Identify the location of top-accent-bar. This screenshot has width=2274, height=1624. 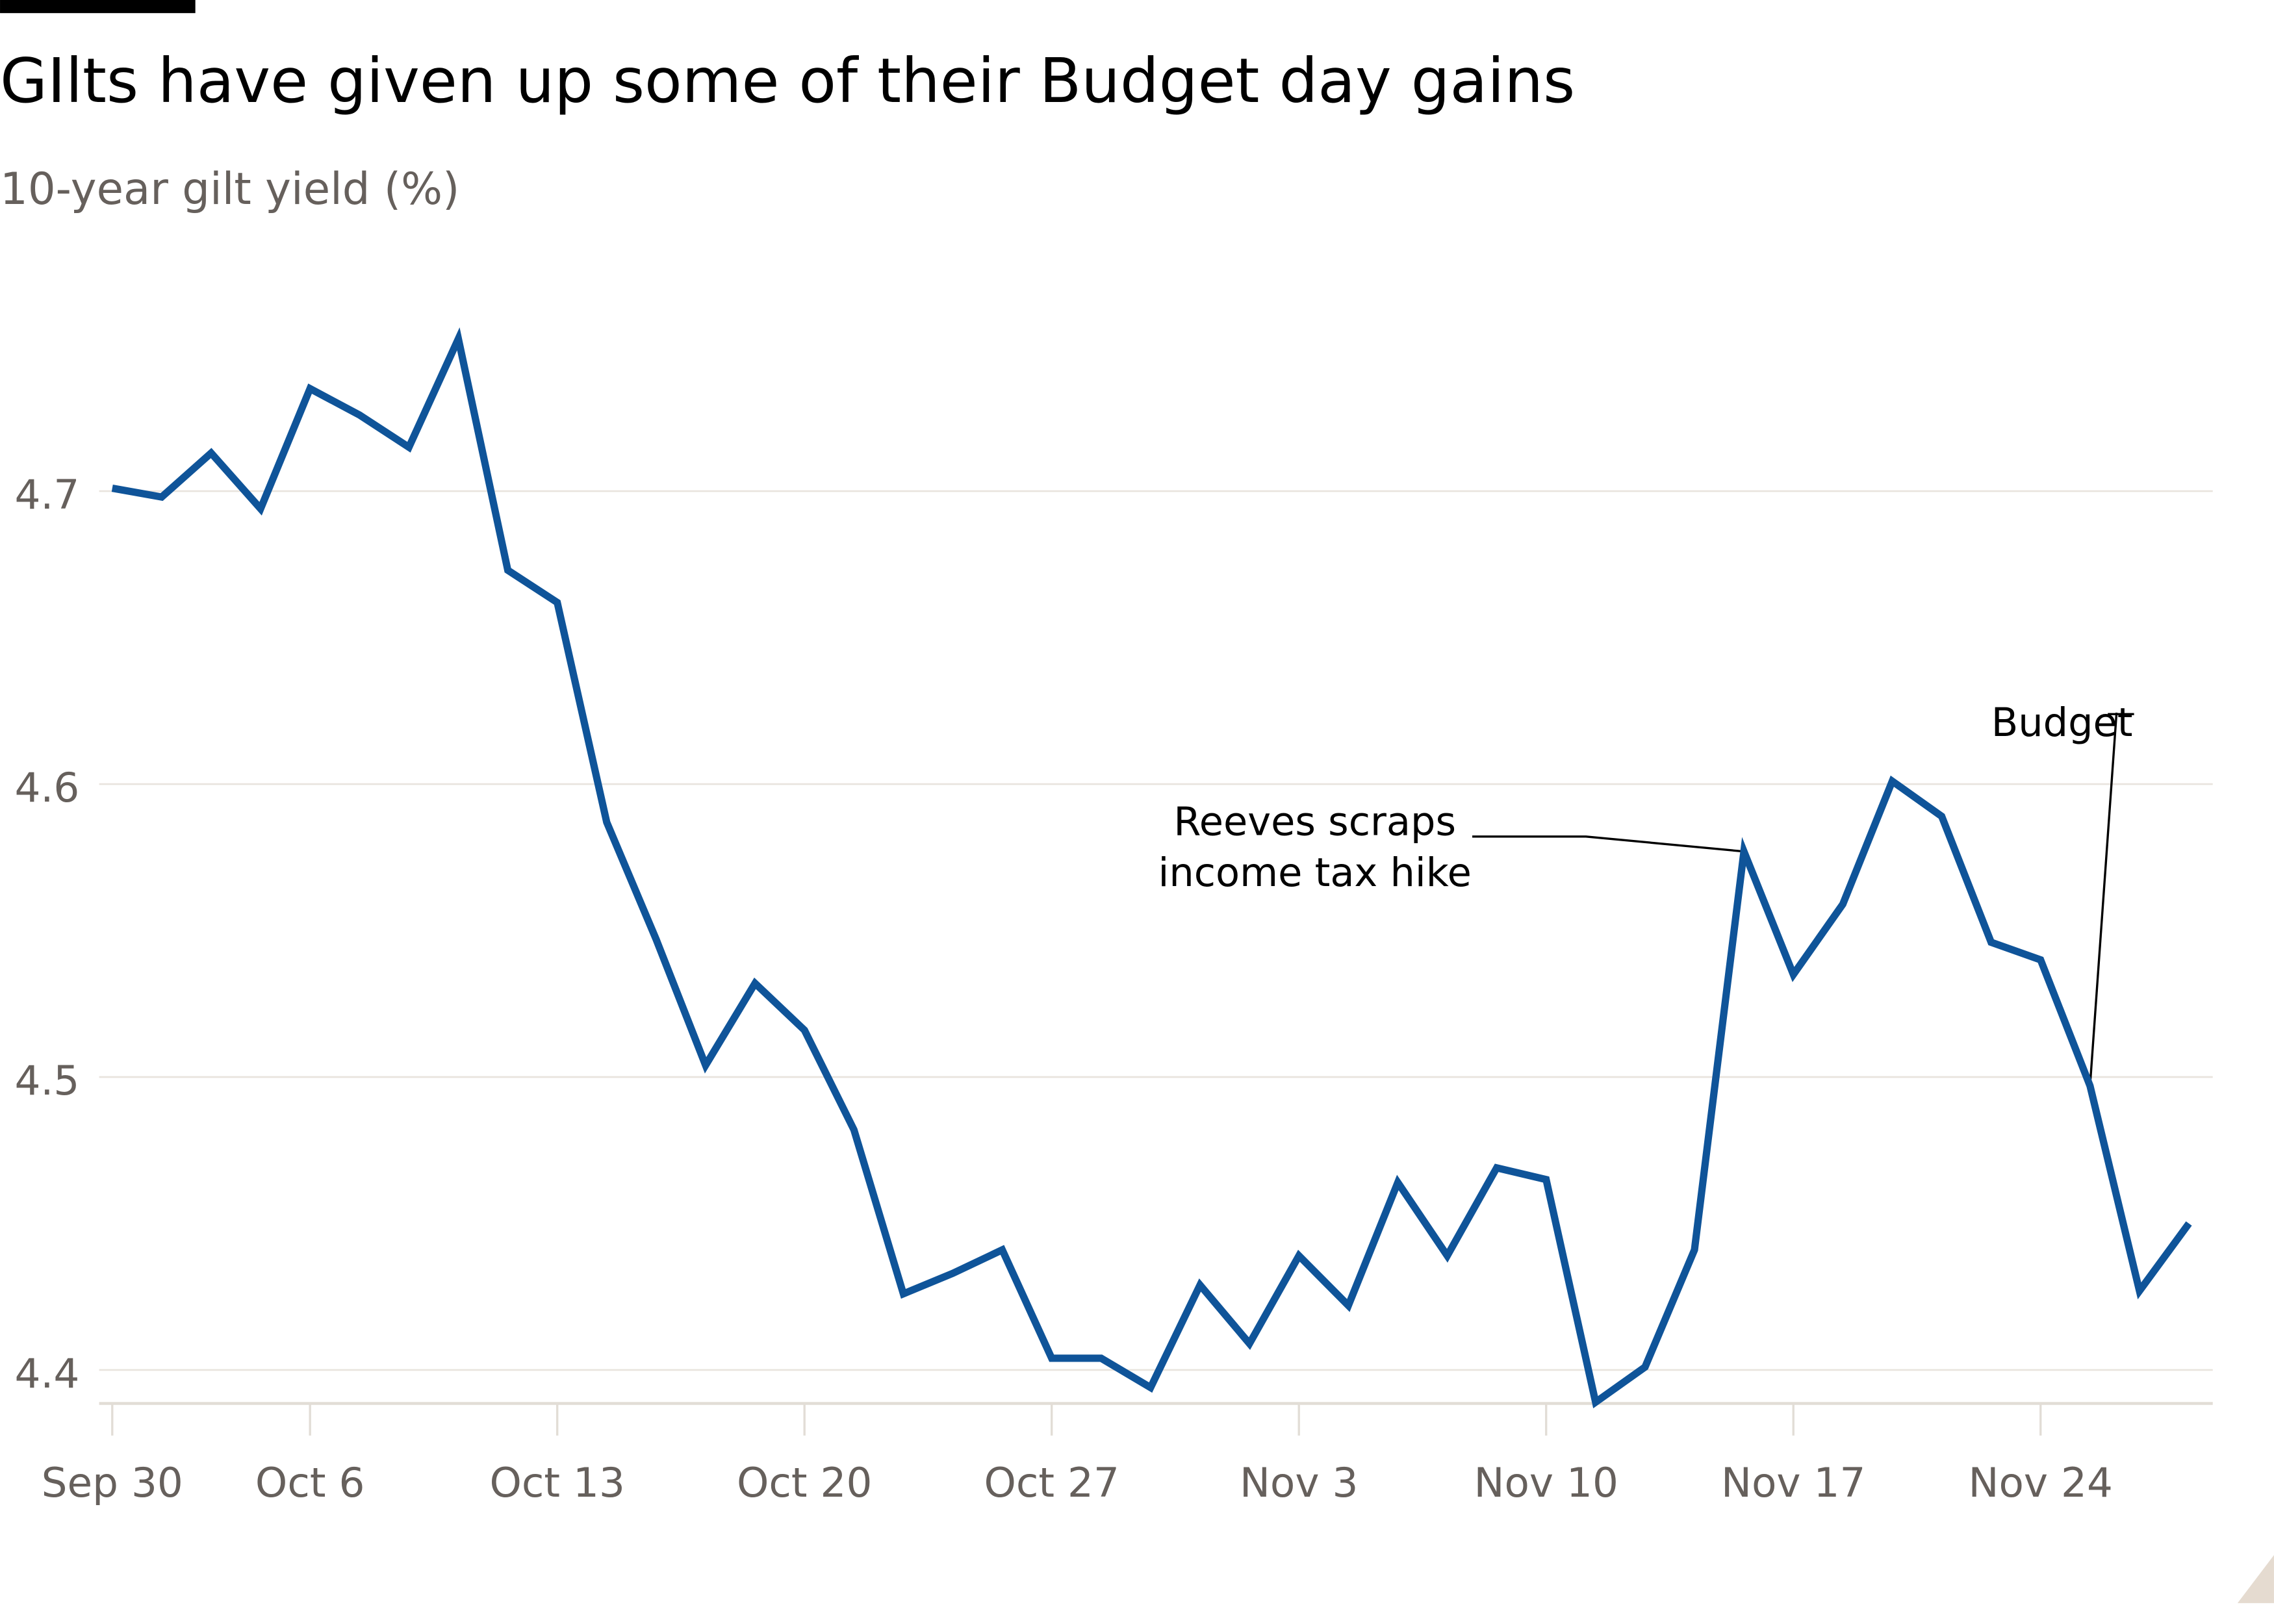
(98, 7).